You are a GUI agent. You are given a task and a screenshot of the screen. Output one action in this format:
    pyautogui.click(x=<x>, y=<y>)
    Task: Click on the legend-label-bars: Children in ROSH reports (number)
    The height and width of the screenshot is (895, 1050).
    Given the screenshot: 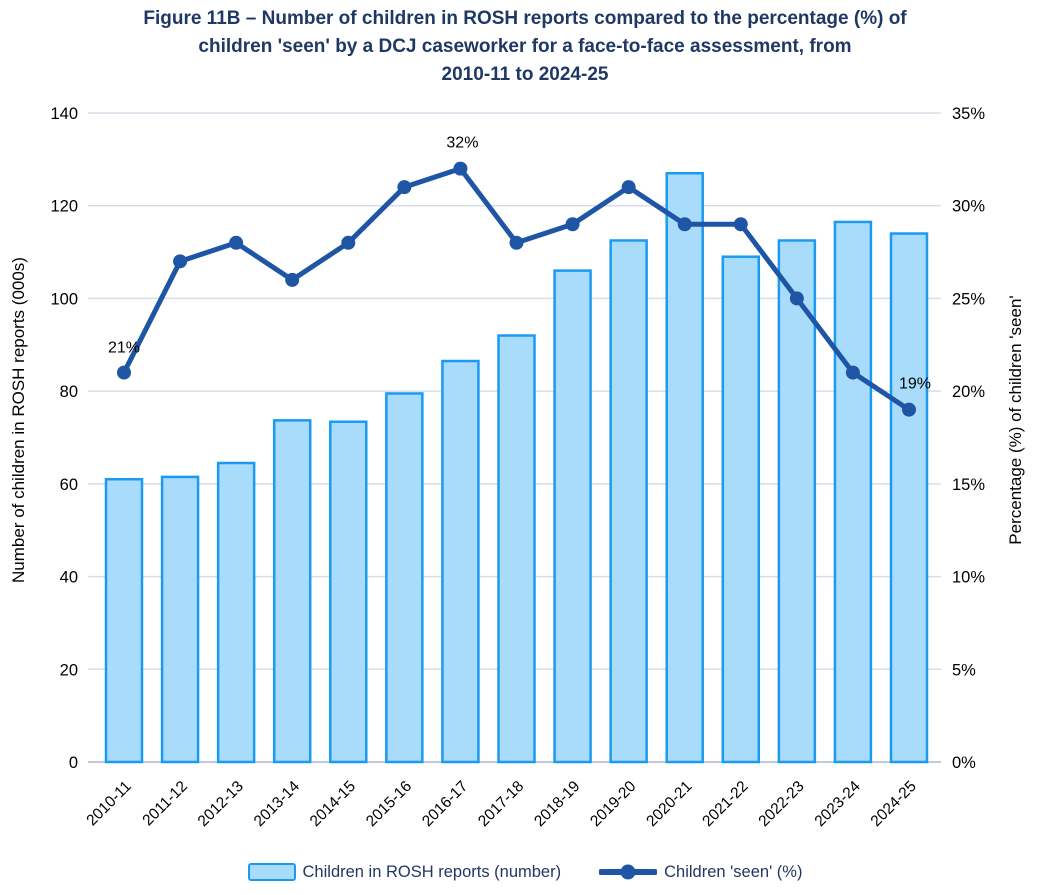 What is the action you would take?
    pyautogui.click(x=432, y=871)
    